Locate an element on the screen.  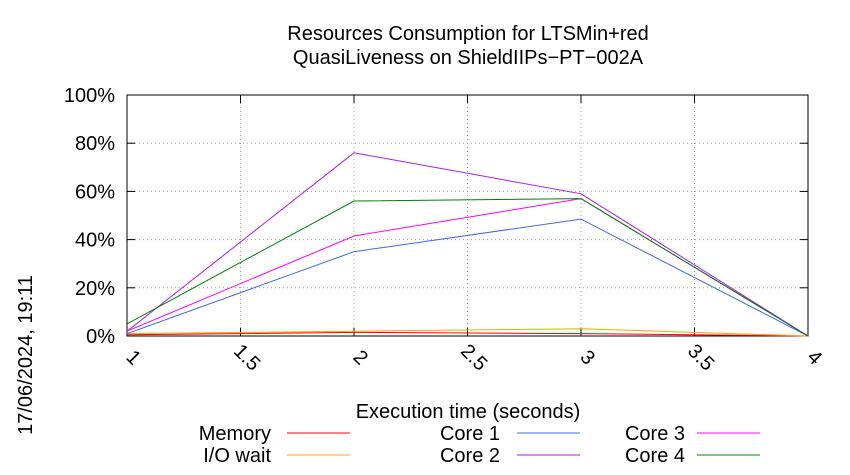
x-tick-label: 1.5 is located at coordinates (246, 357).